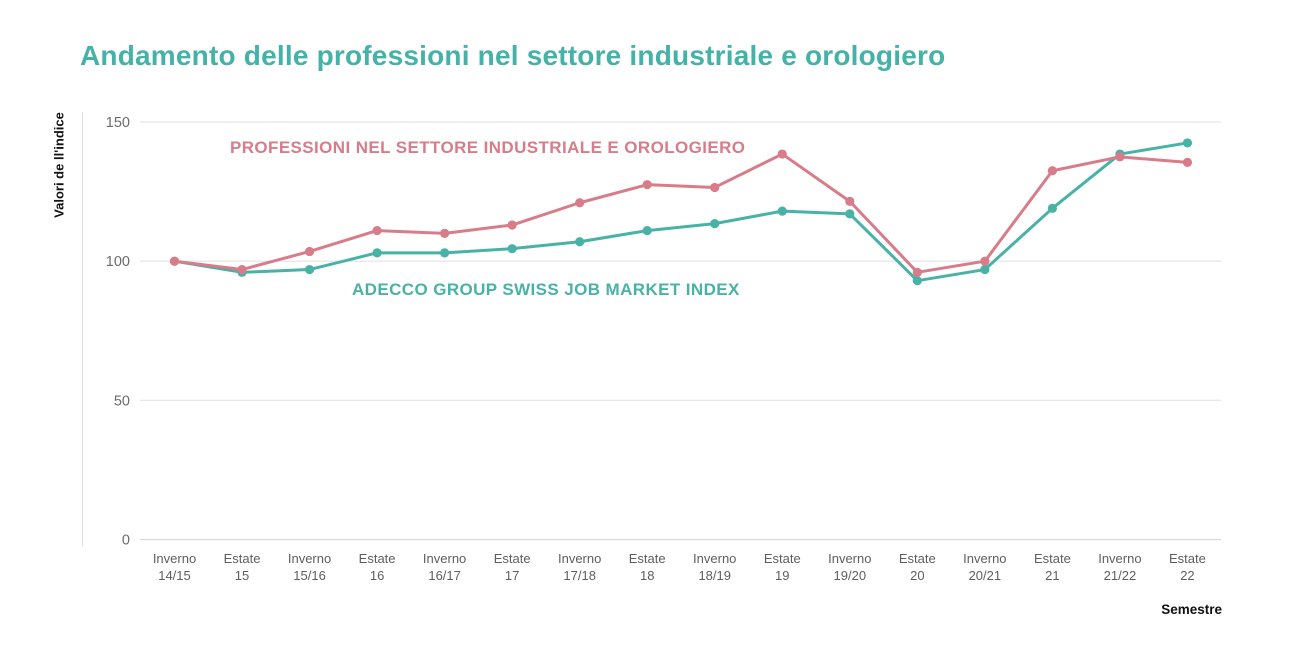  Describe the element at coordinates (309, 567) in the screenshot. I see `x-tick-label: Inverno 15/16` at that location.